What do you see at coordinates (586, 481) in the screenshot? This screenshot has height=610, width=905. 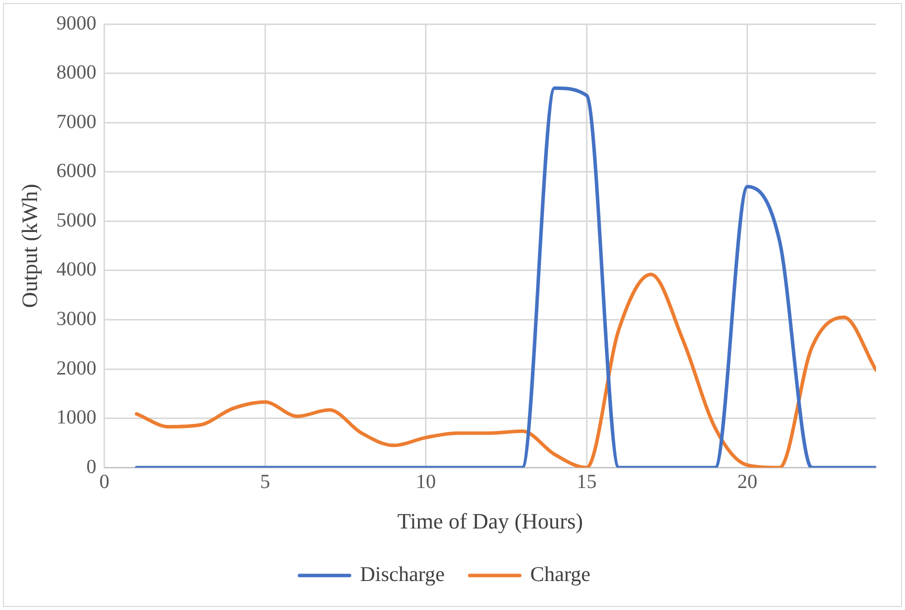 I see `x-tick-label: 15` at bounding box center [586, 481].